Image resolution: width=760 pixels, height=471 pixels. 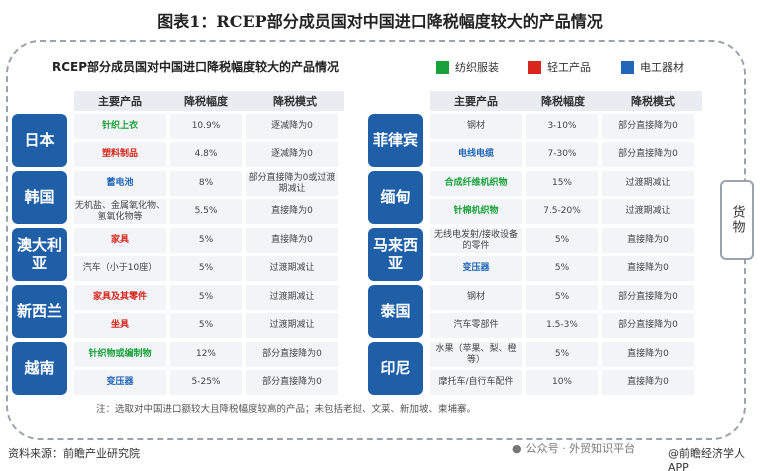 I want to click on country-label: 日本, so click(x=39, y=140).